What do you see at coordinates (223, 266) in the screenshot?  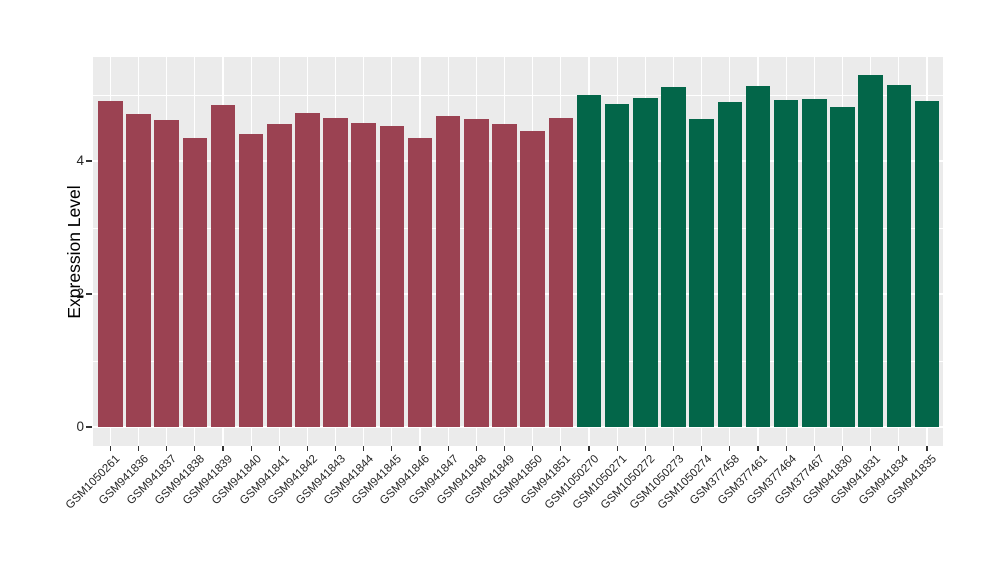 I see `bar-GSM941839` at bounding box center [223, 266].